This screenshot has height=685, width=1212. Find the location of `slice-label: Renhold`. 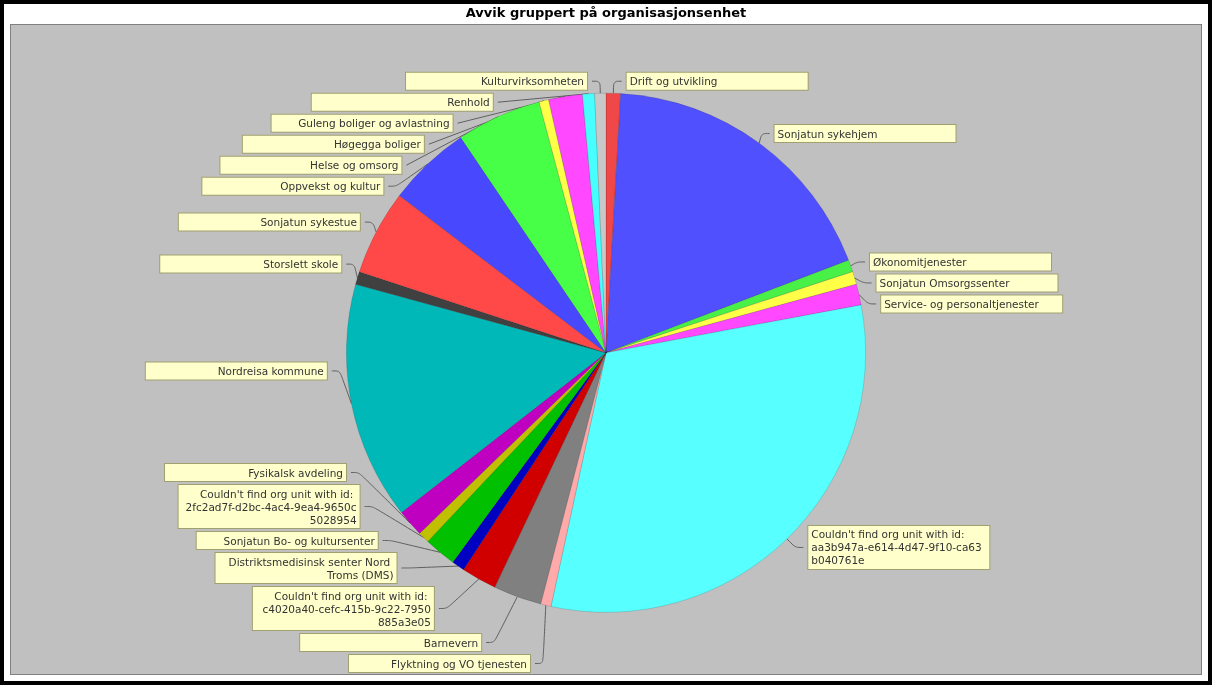

slice-label: Renhold is located at coordinates (468, 102).